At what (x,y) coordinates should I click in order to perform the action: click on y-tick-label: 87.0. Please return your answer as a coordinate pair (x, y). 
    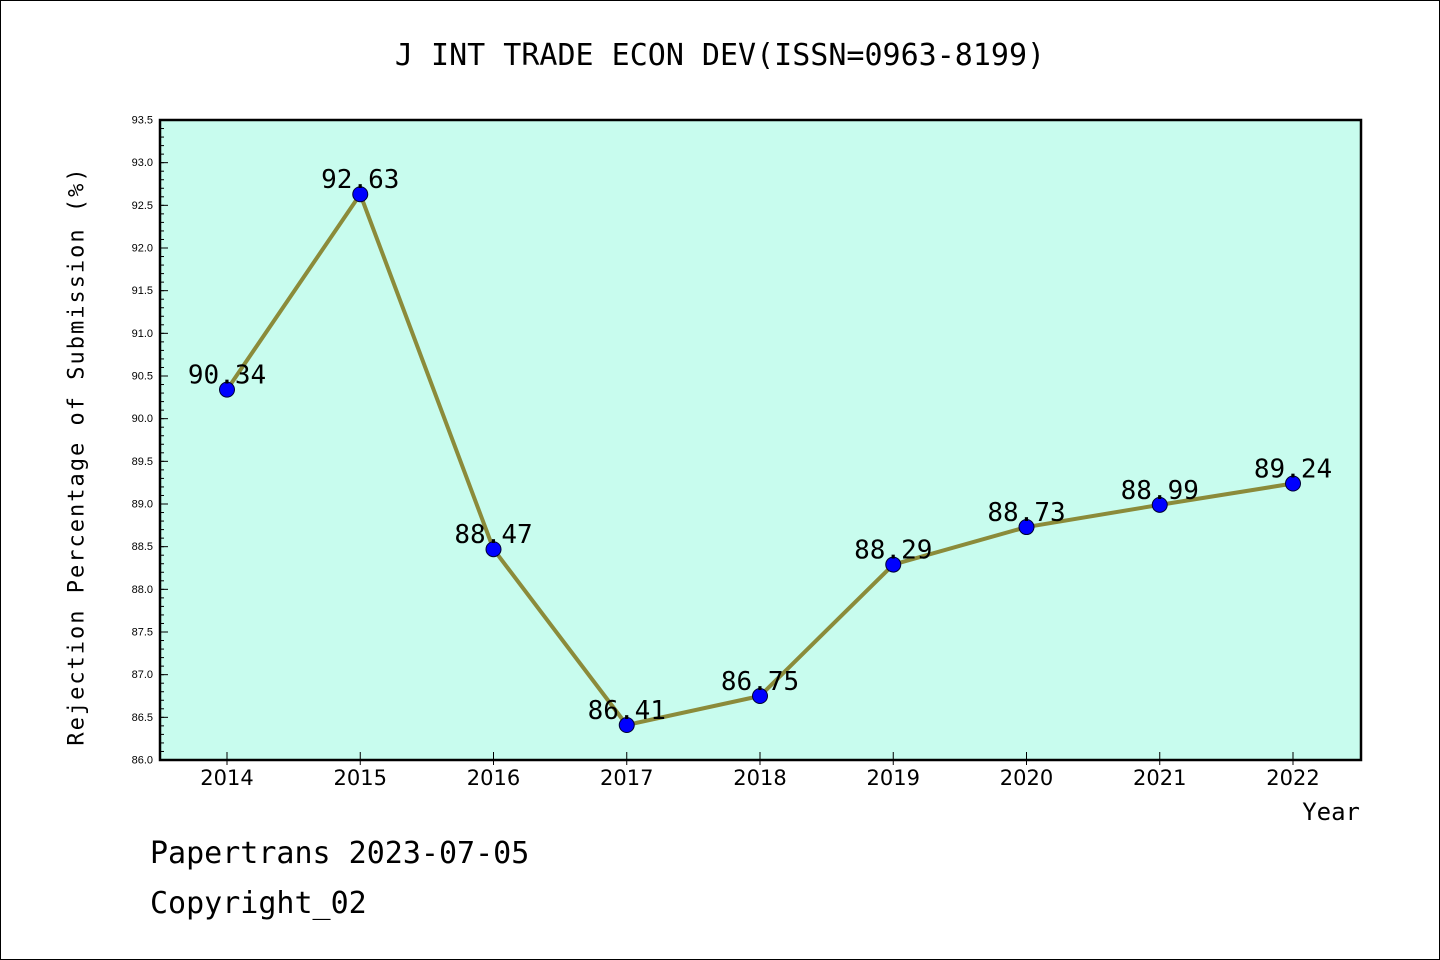
    Looking at the image, I should click on (142, 675).